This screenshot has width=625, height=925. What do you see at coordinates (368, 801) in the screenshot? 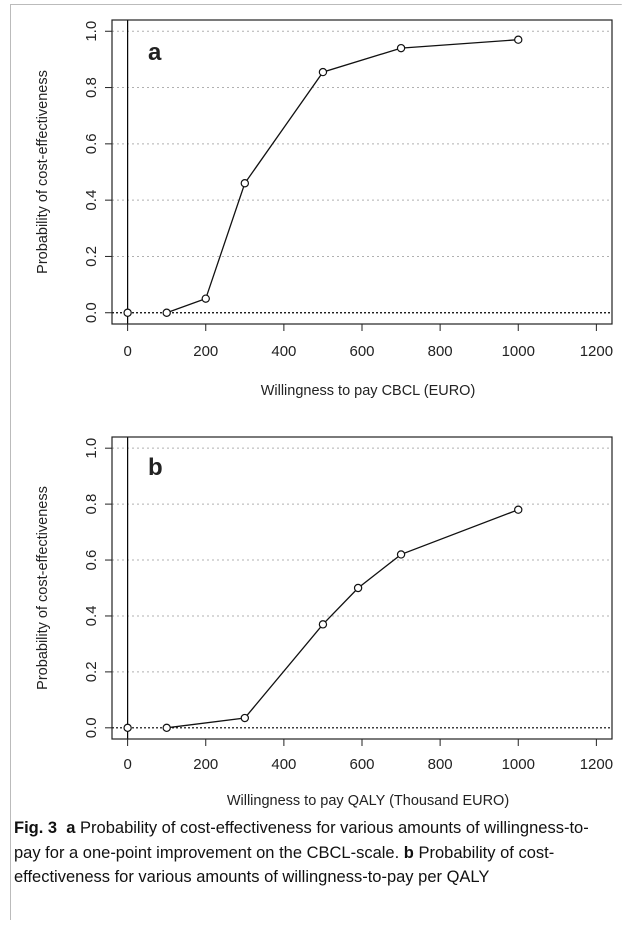
I see `x-axis-label: Willingness to pay QALY (Thousand EURO)` at bounding box center [368, 801].